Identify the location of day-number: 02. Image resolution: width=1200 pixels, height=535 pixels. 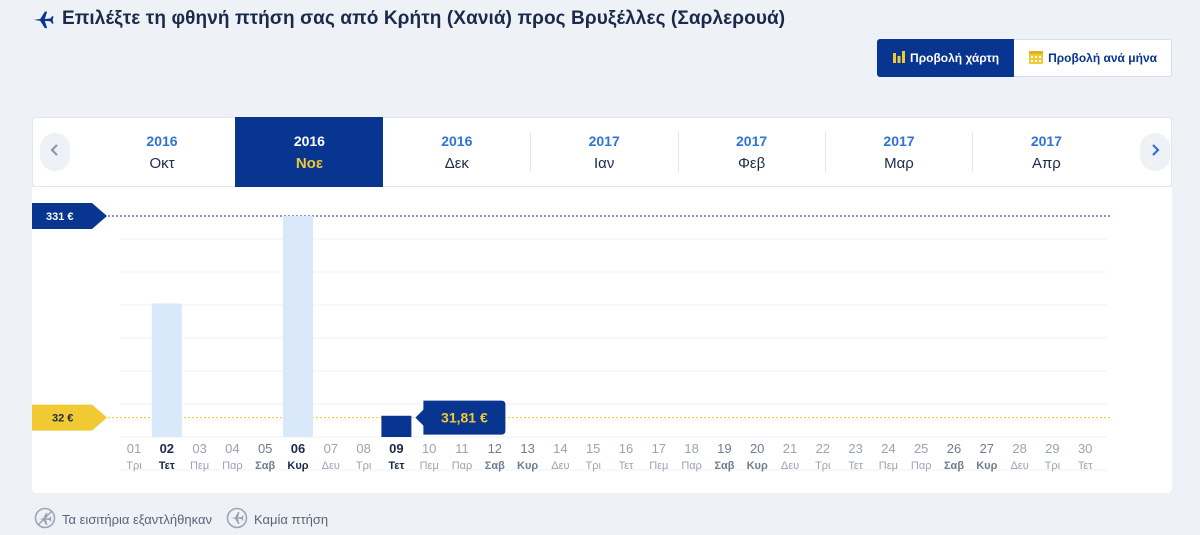
(167, 448).